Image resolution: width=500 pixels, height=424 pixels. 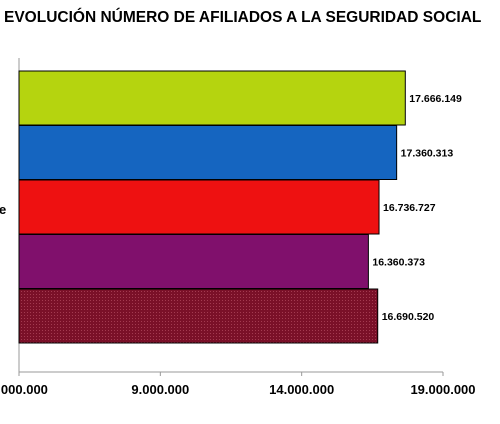 I want to click on bar-value-label: 16.690.520, so click(x=408, y=317).